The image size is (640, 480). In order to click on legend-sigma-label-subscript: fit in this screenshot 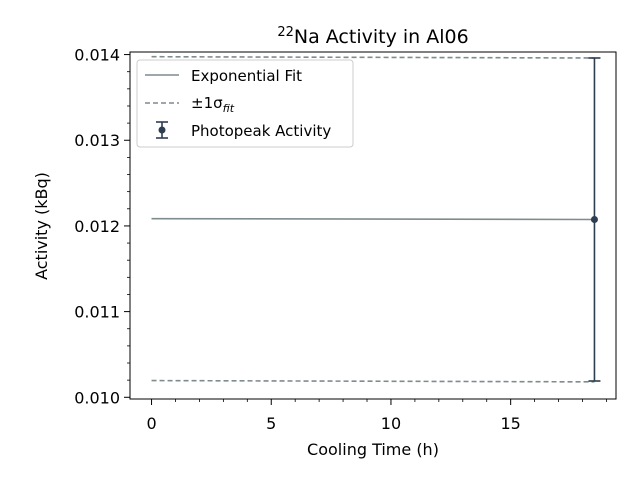, I will do `click(229, 108)`.